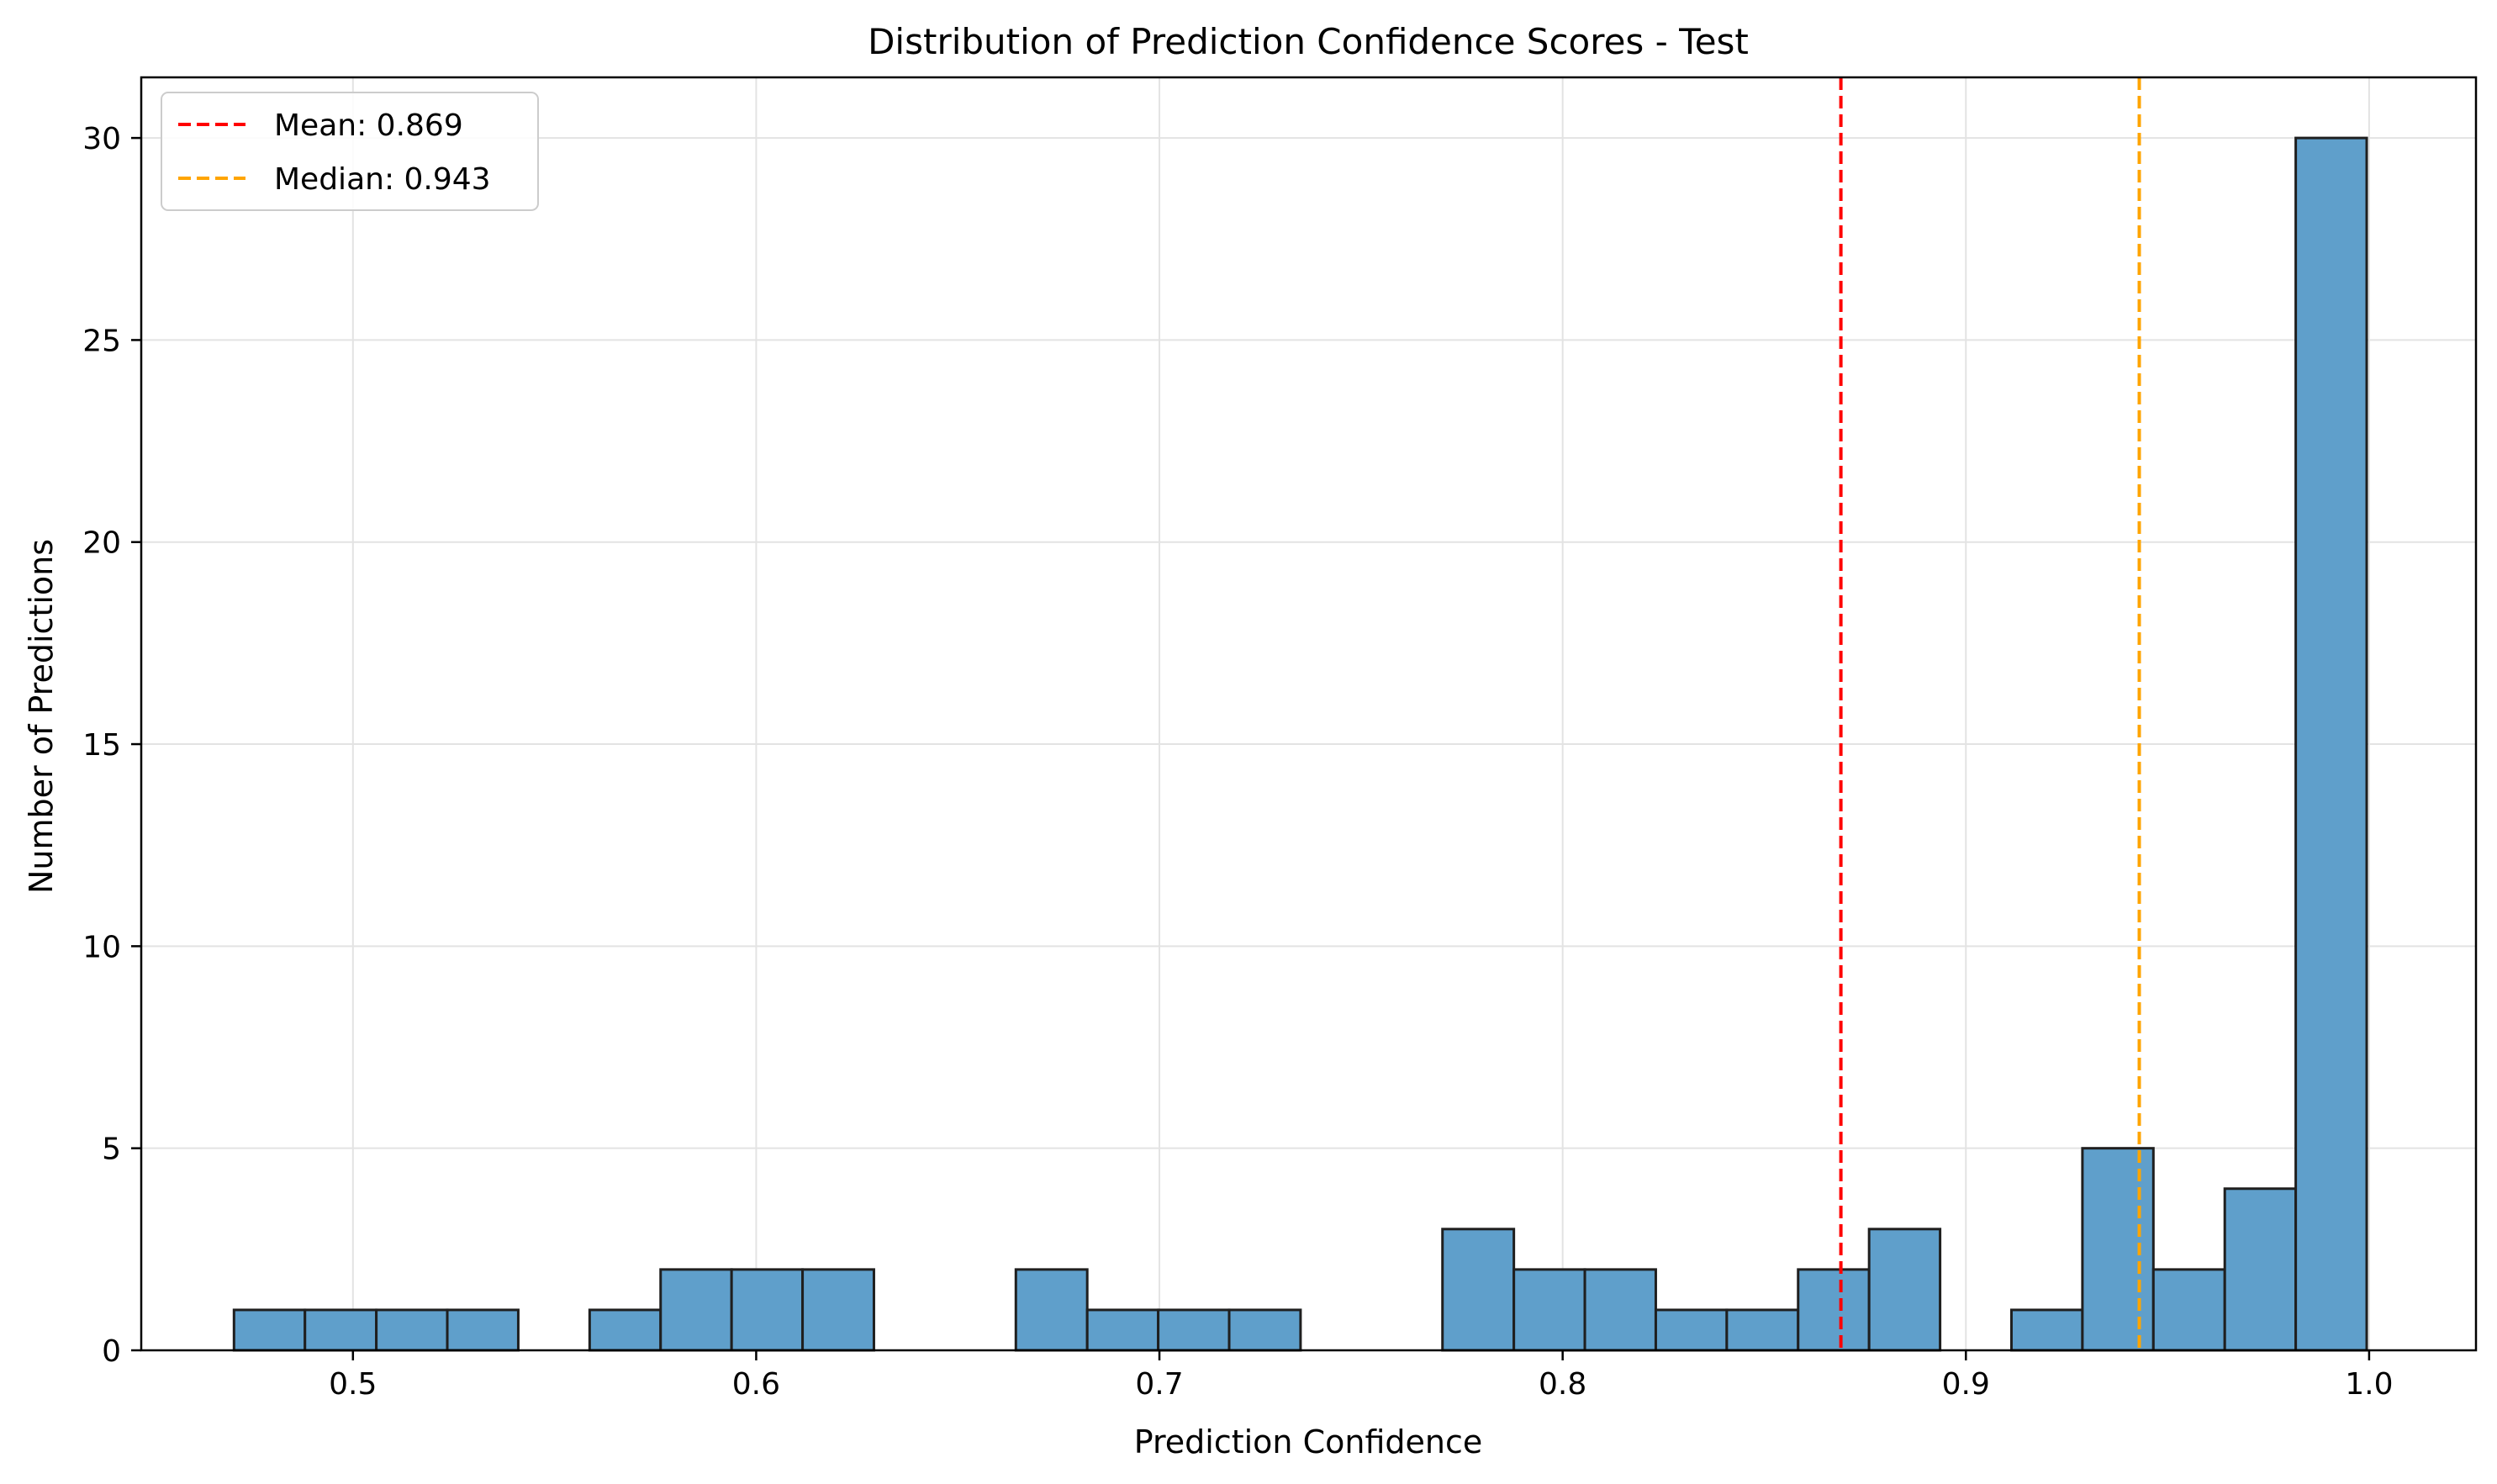 Image resolution: width=2497 pixels, height=1484 pixels. I want to click on y-tick-label-0: 0, so click(111, 1351).